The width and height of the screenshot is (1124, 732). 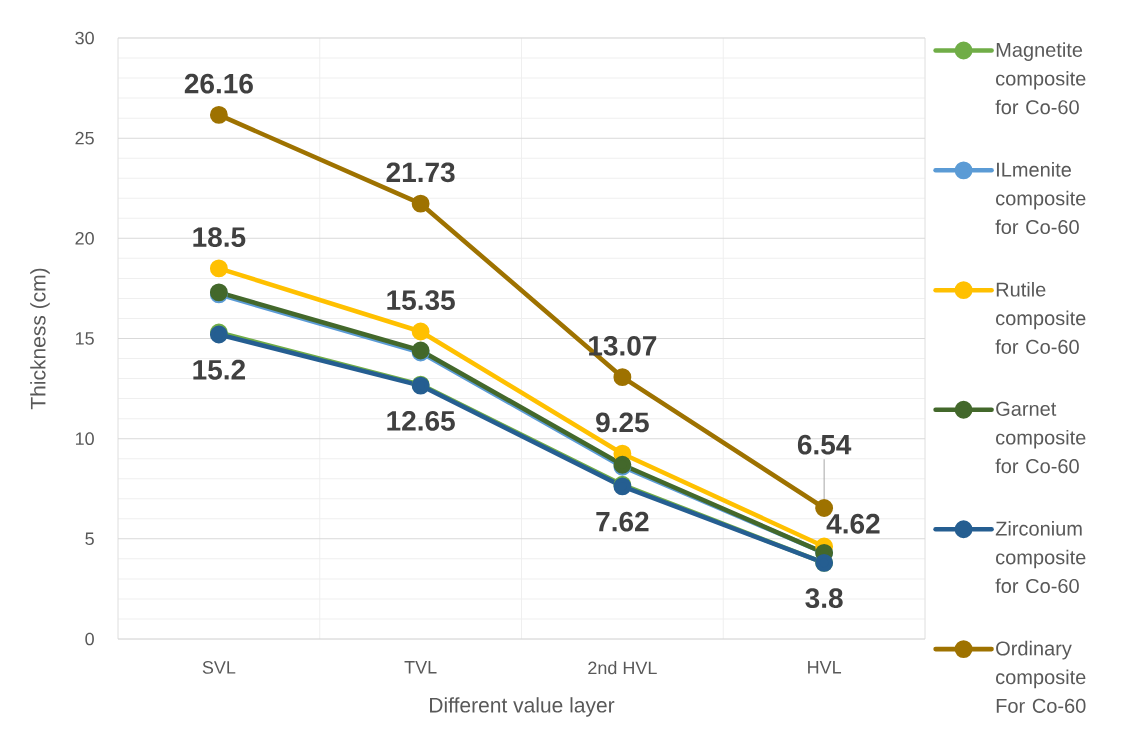 I want to click on y-tick-label: 20, so click(x=84, y=238).